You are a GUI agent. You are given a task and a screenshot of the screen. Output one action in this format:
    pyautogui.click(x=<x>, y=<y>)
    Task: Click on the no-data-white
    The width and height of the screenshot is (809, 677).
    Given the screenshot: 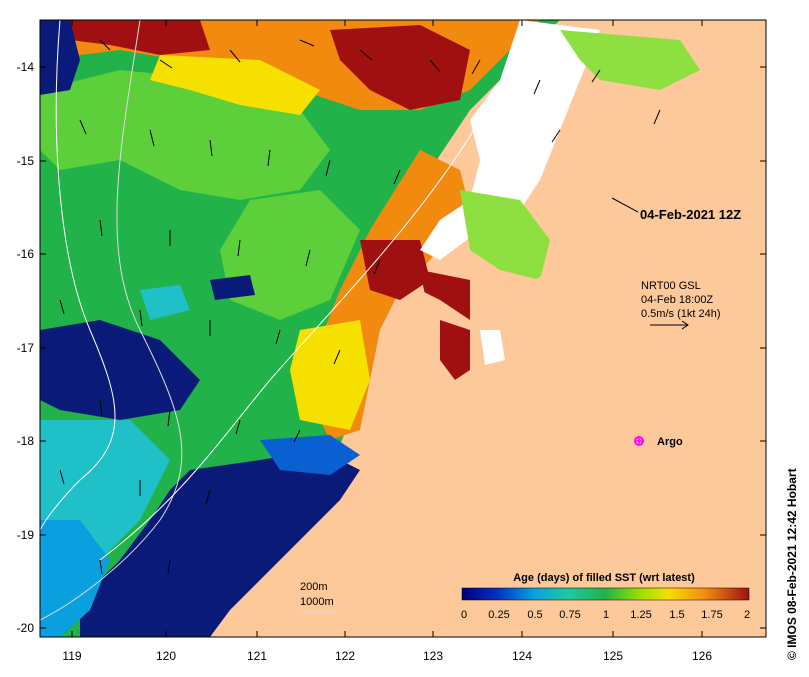 What is the action you would take?
    pyautogui.click(x=510, y=140)
    